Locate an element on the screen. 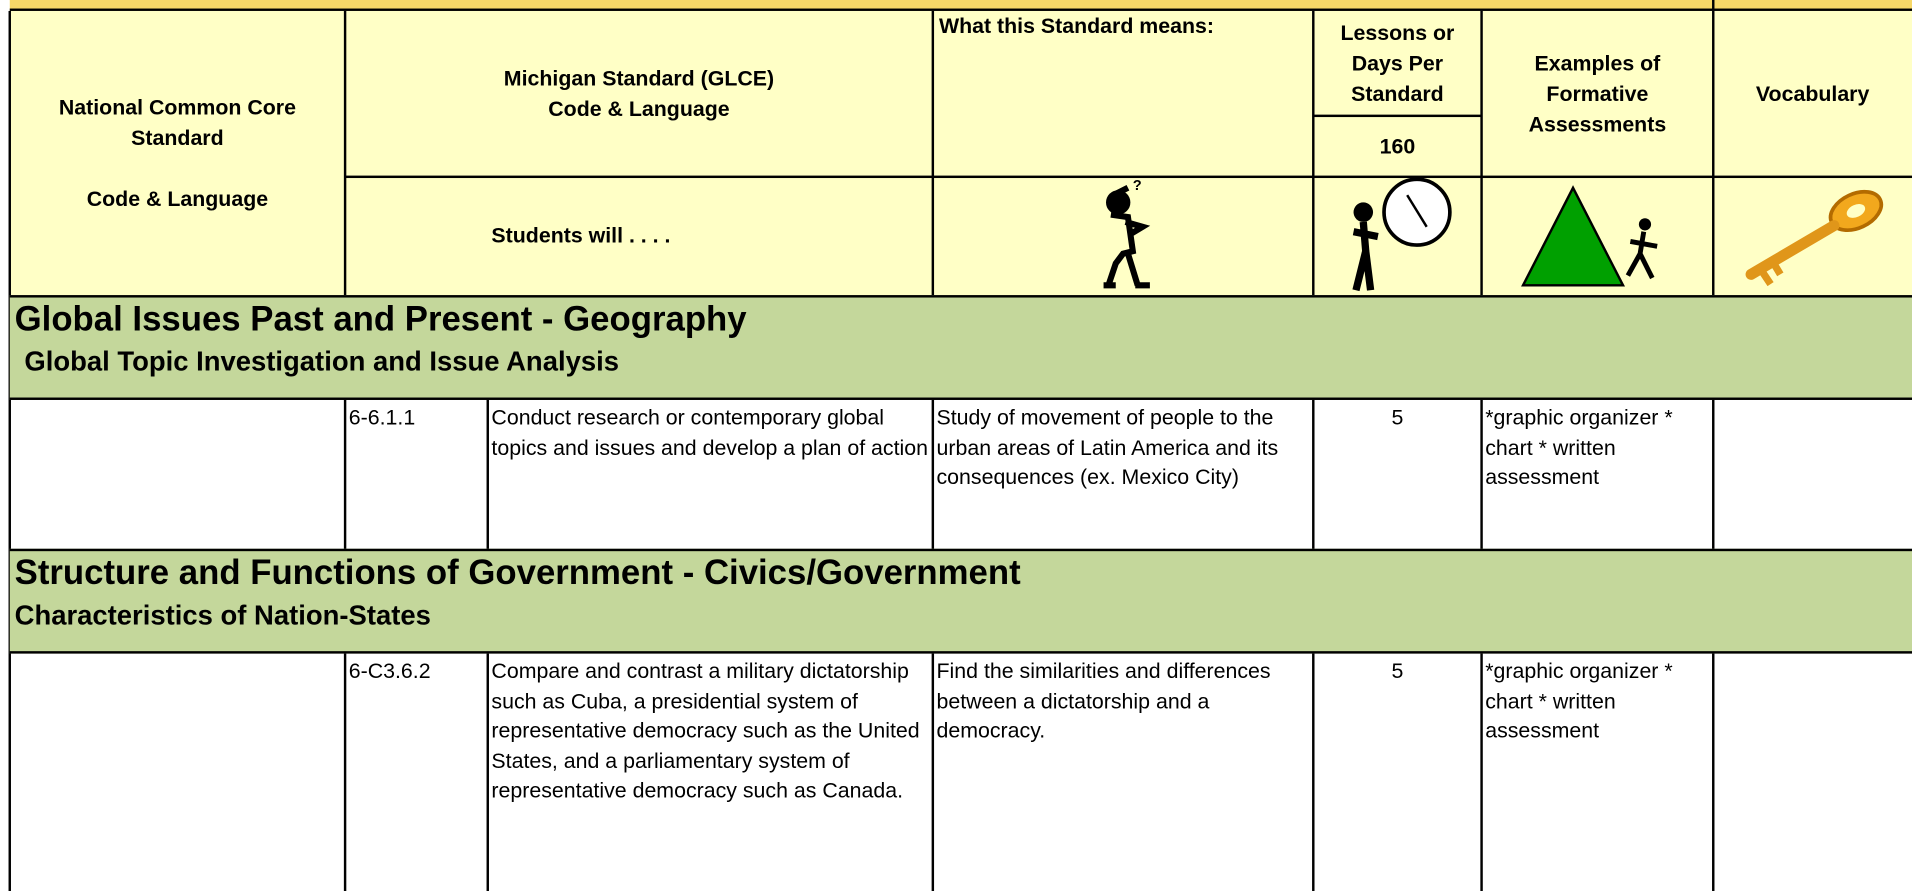 This screenshot has height=891, width=1912. header-text: Examples of Formative Assessments is located at coordinates (1597, 93).